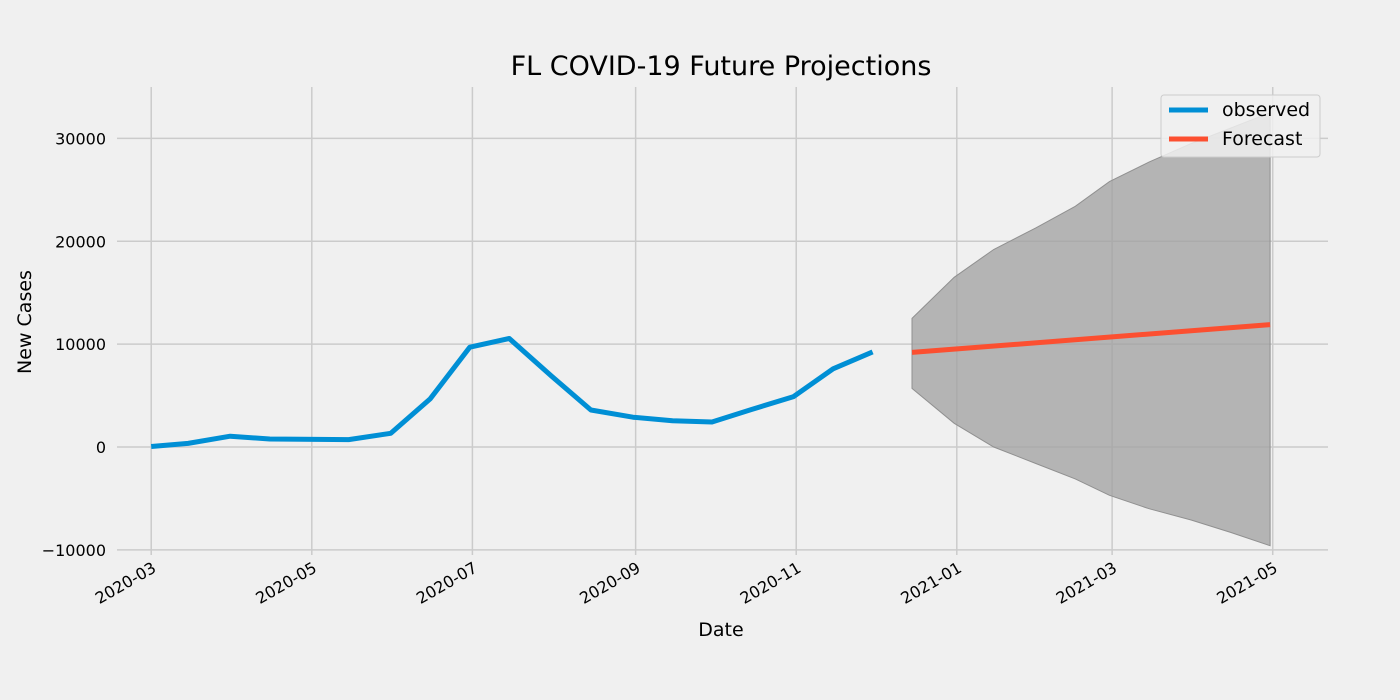 The image size is (1400, 700). What do you see at coordinates (1266, 110) in the screenshot?
I see `legend-label-observed: observed` at bounding box center [1266, 110].